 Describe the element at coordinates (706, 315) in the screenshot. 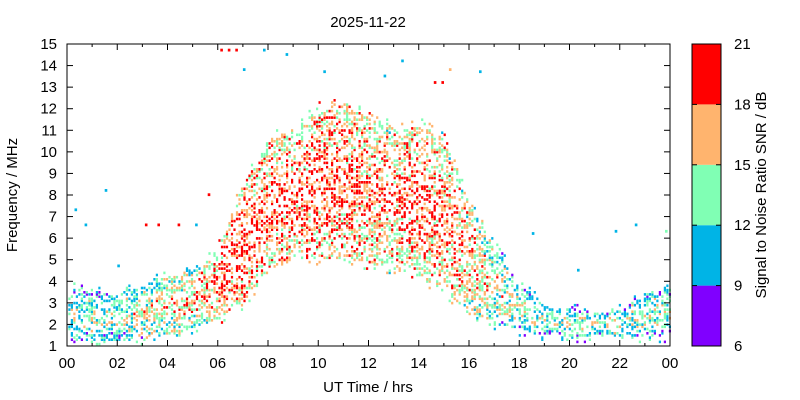

I see `colorbar-bin` at that location.